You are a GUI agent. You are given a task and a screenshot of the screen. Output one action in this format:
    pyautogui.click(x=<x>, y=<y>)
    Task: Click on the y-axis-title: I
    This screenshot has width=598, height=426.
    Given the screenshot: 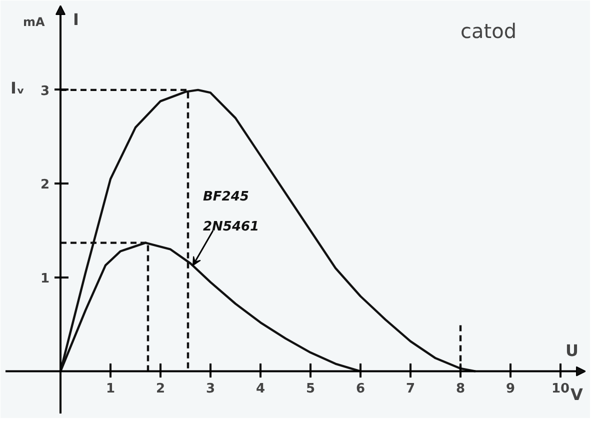 What is the action you would take?
    pyautogui.click(x=76, y=19)
    